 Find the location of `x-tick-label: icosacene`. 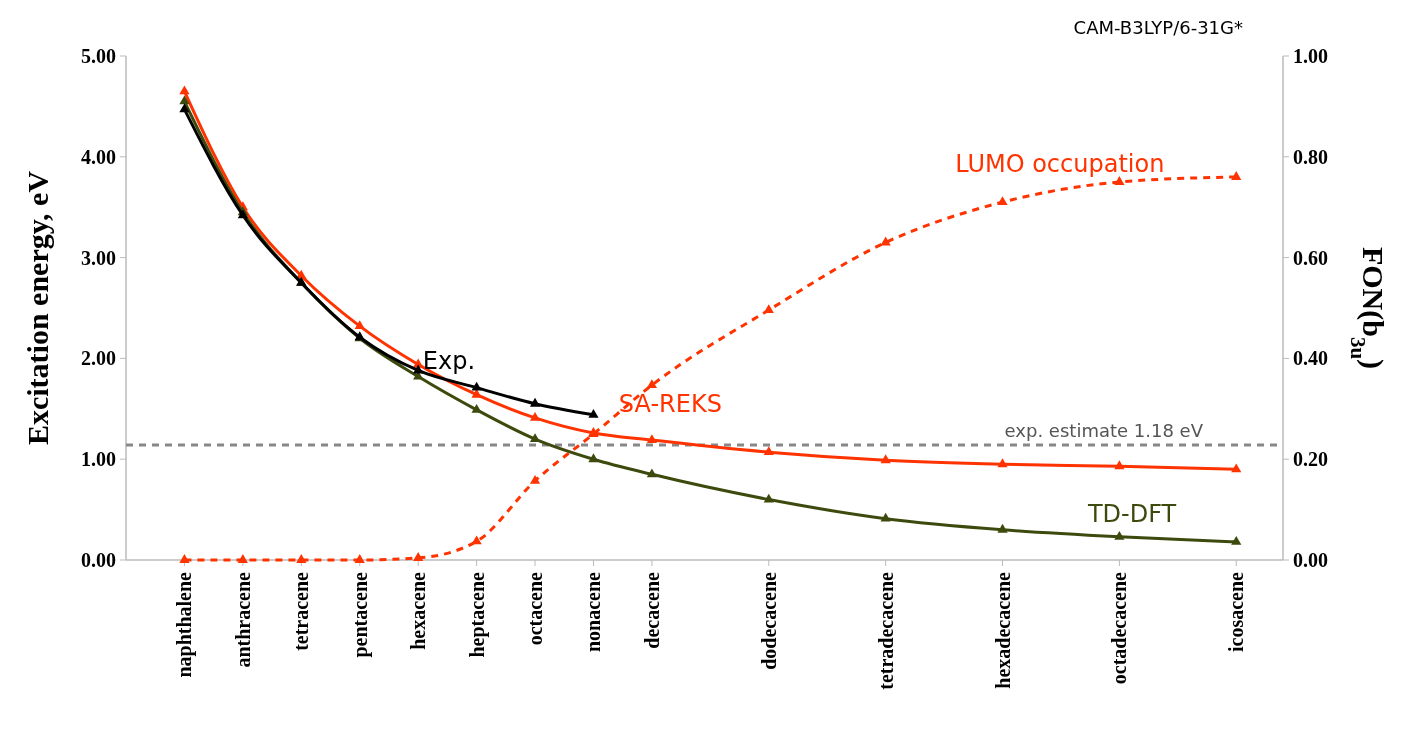

x-tick-label: icosacene is located at coordinates (1236, 611).